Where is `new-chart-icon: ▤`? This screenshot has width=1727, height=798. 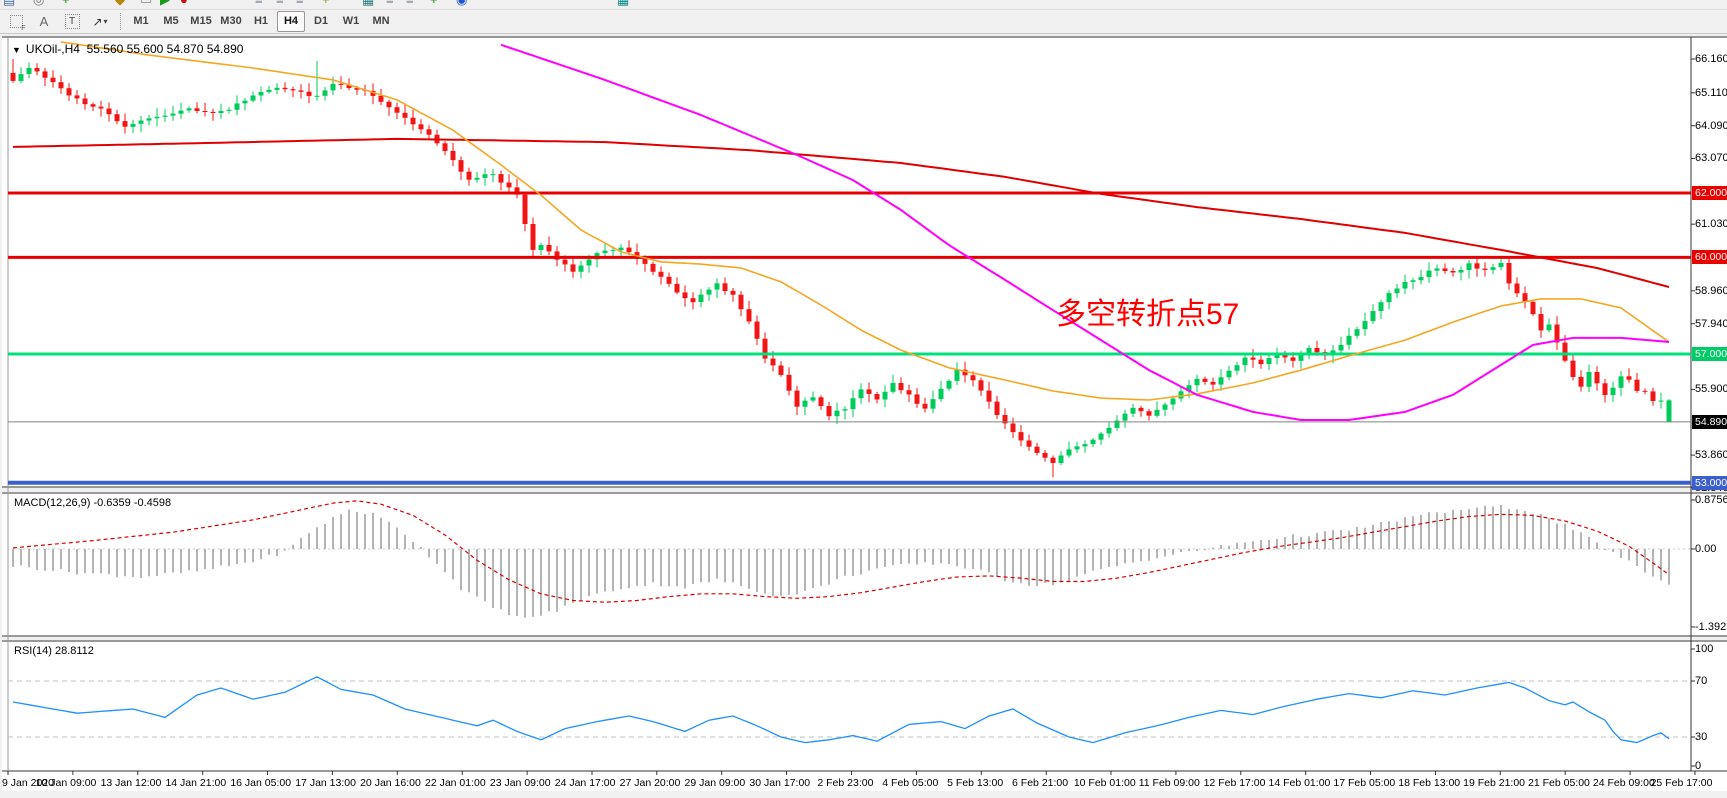
new-chart-icon: ▤ is located at coordinates (9, 3).